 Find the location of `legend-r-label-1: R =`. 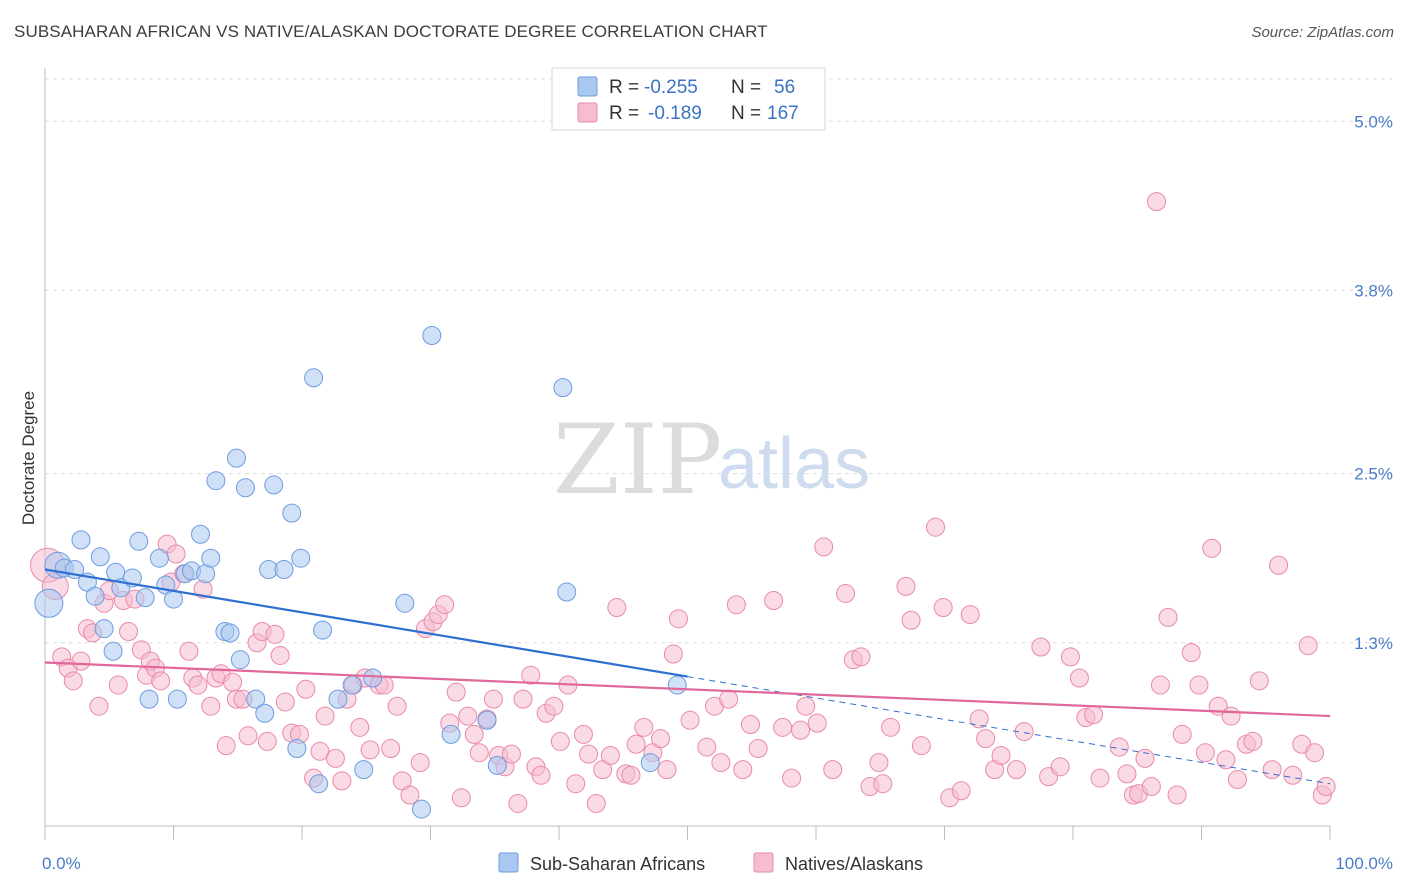

legend-r-label-1: R = is located at coordinates (624, 113).